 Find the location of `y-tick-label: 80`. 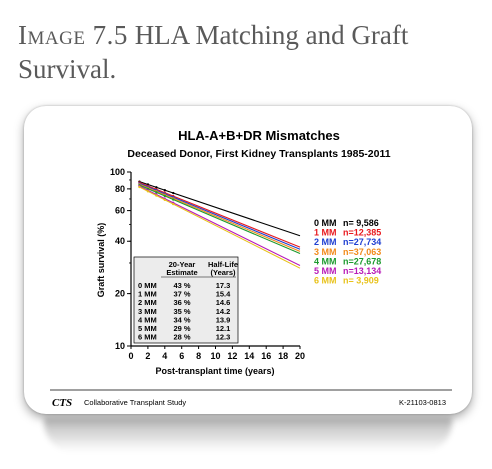

y-tick-label: 80 is located at coordinates (120, 189).